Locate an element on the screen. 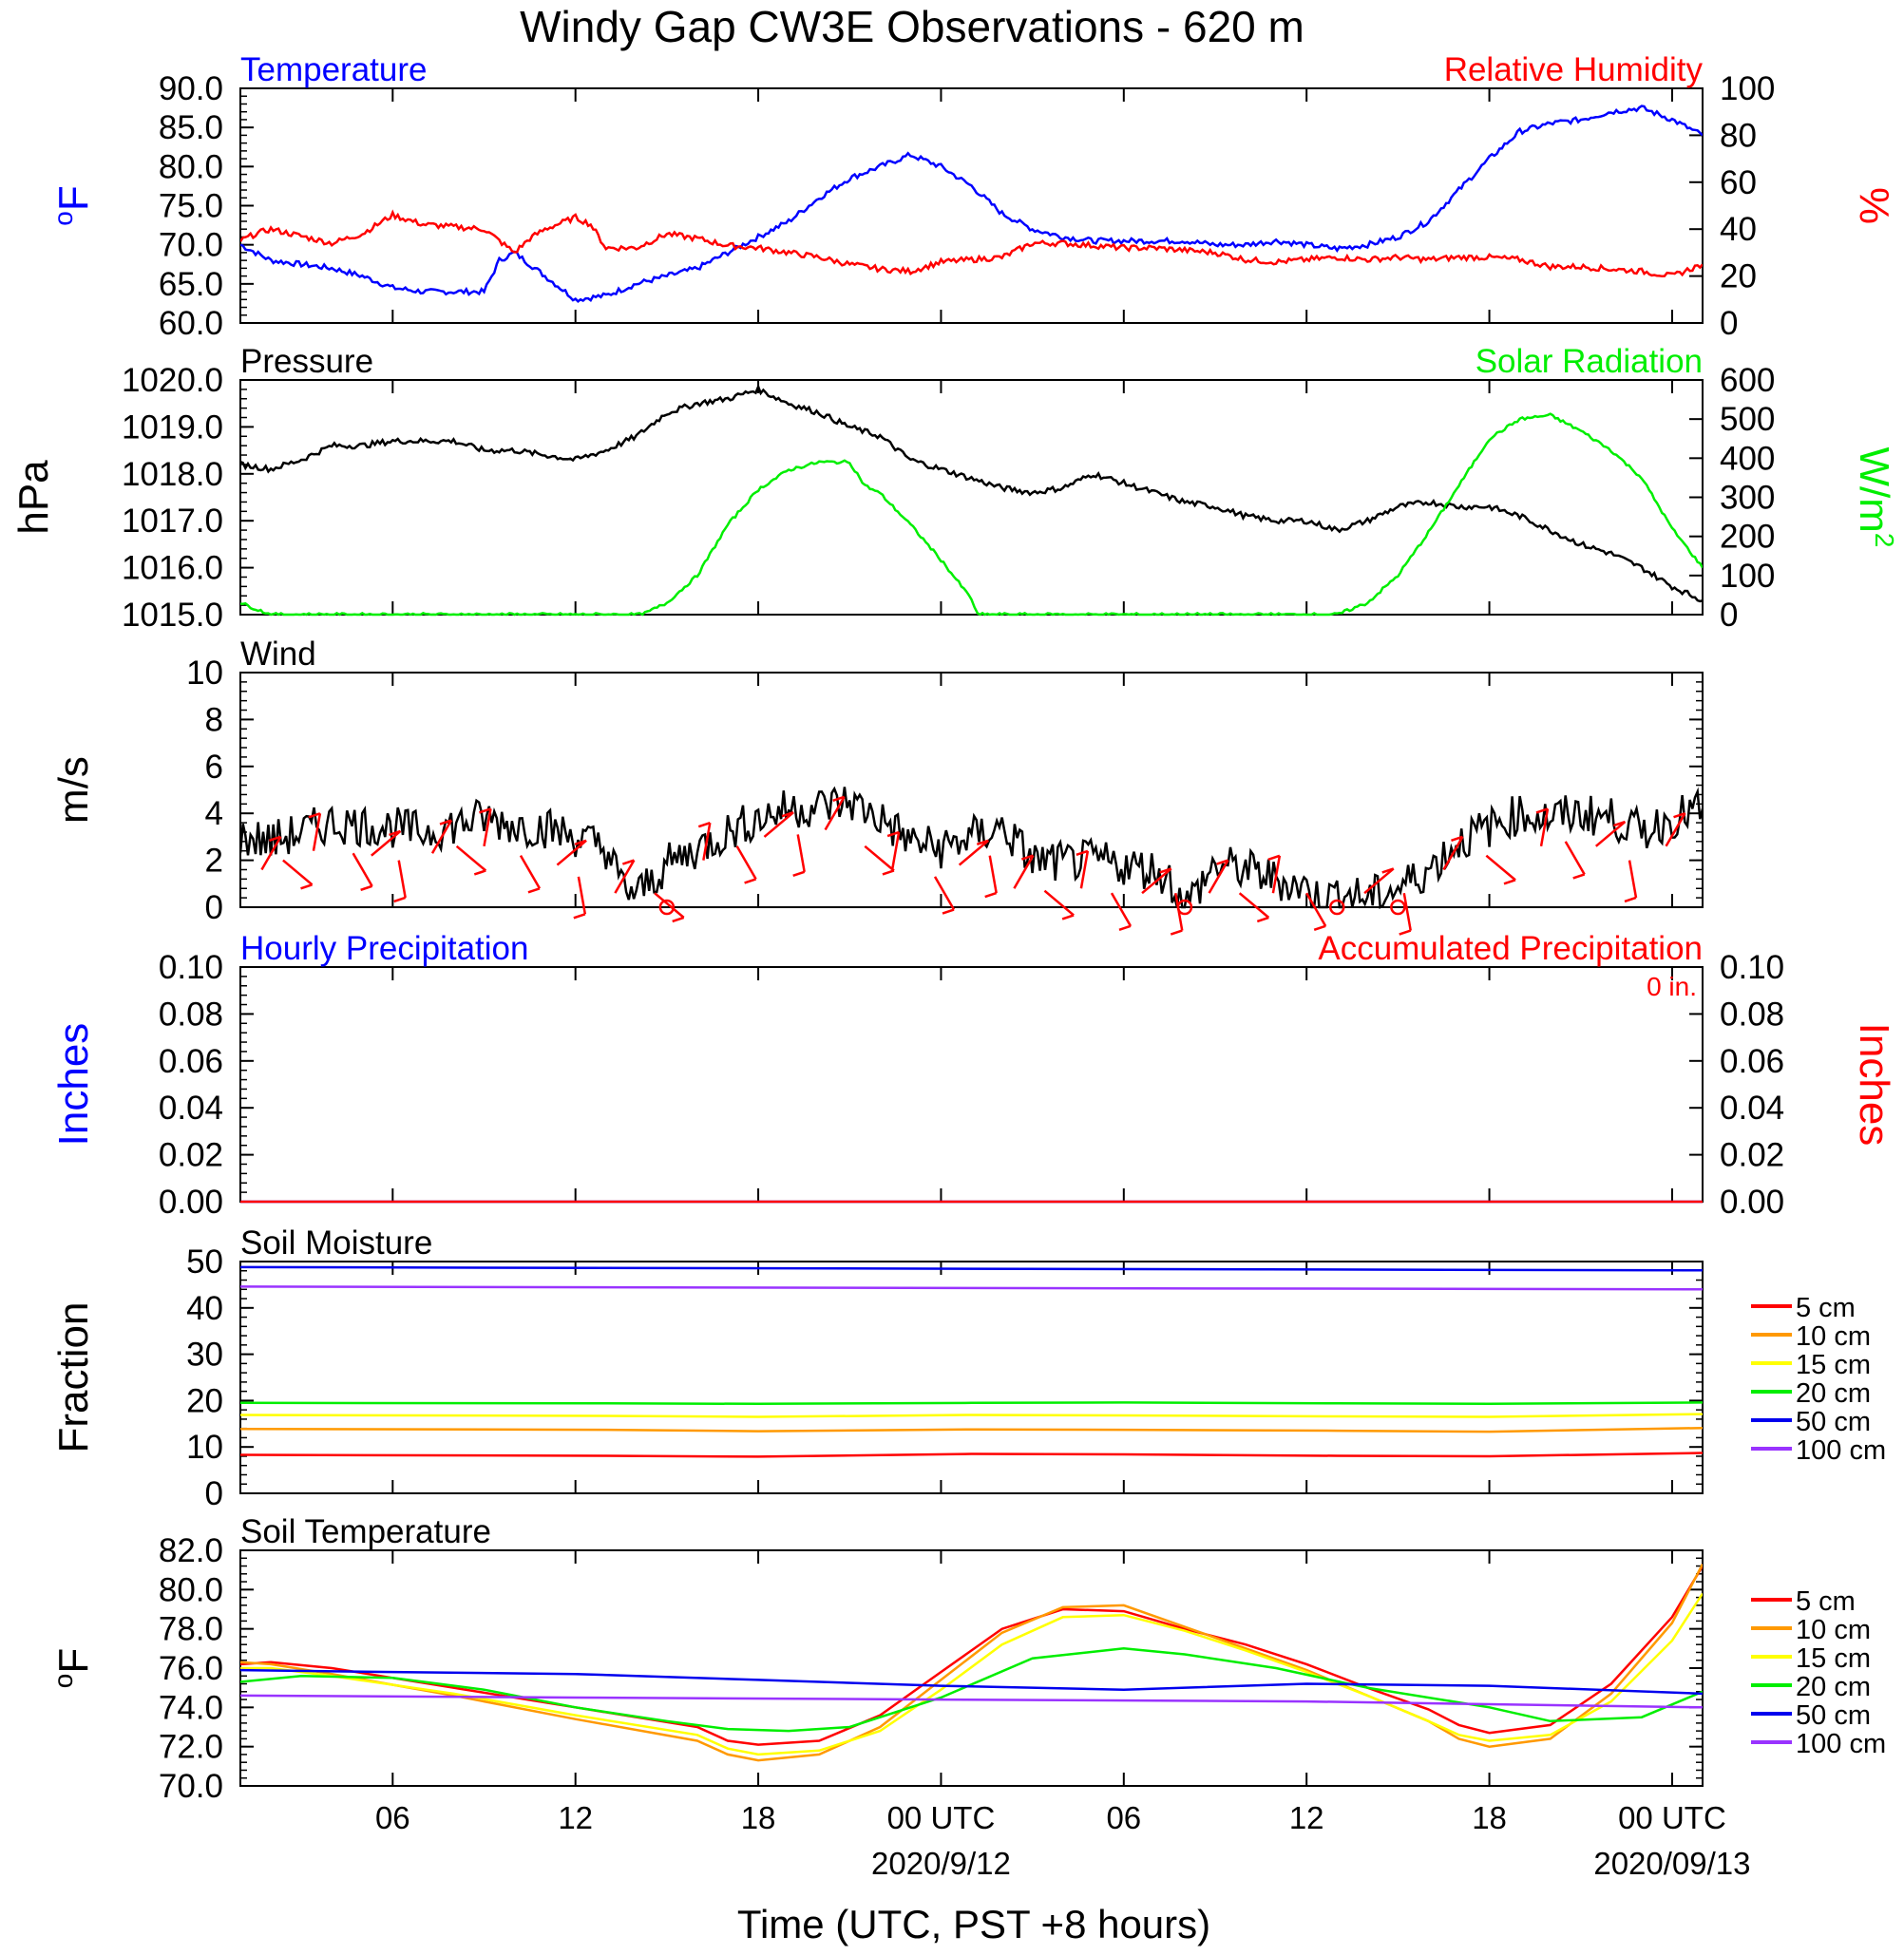  legend-label: 20 cm is located at coordinates (1834, 1687).